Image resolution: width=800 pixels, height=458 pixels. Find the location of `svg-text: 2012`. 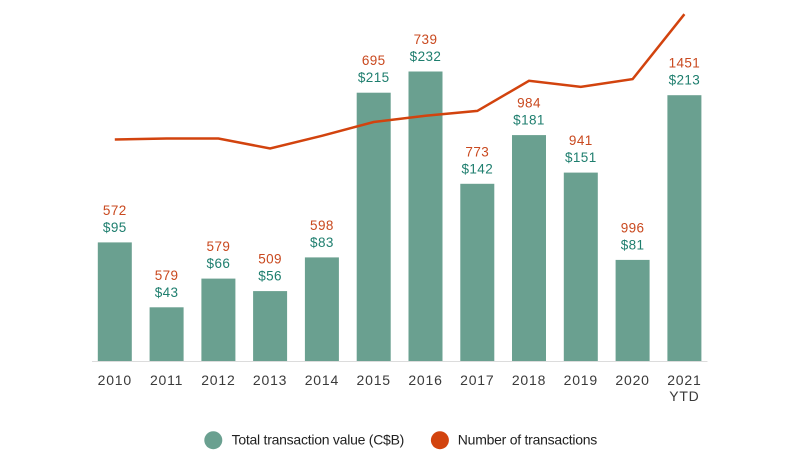

svg-text: 2012 is located at coordinates (218, 380).